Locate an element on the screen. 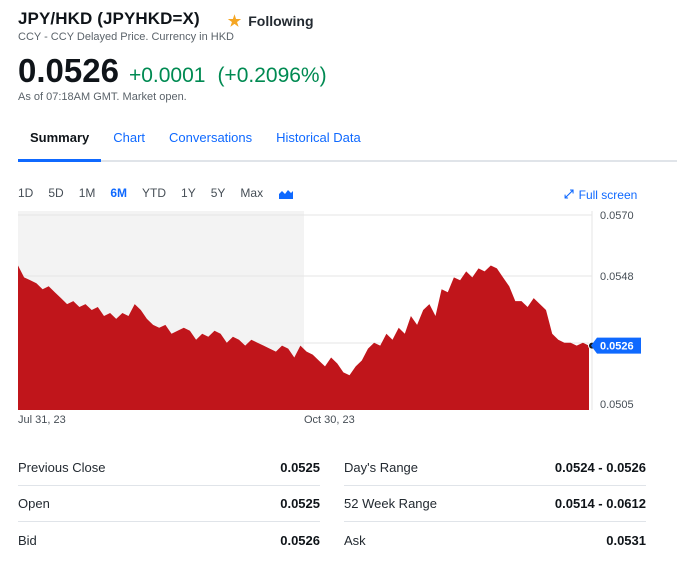  quote-title: JPY/HKD (JPYHKD=X) is located at coordinates (109, 18).